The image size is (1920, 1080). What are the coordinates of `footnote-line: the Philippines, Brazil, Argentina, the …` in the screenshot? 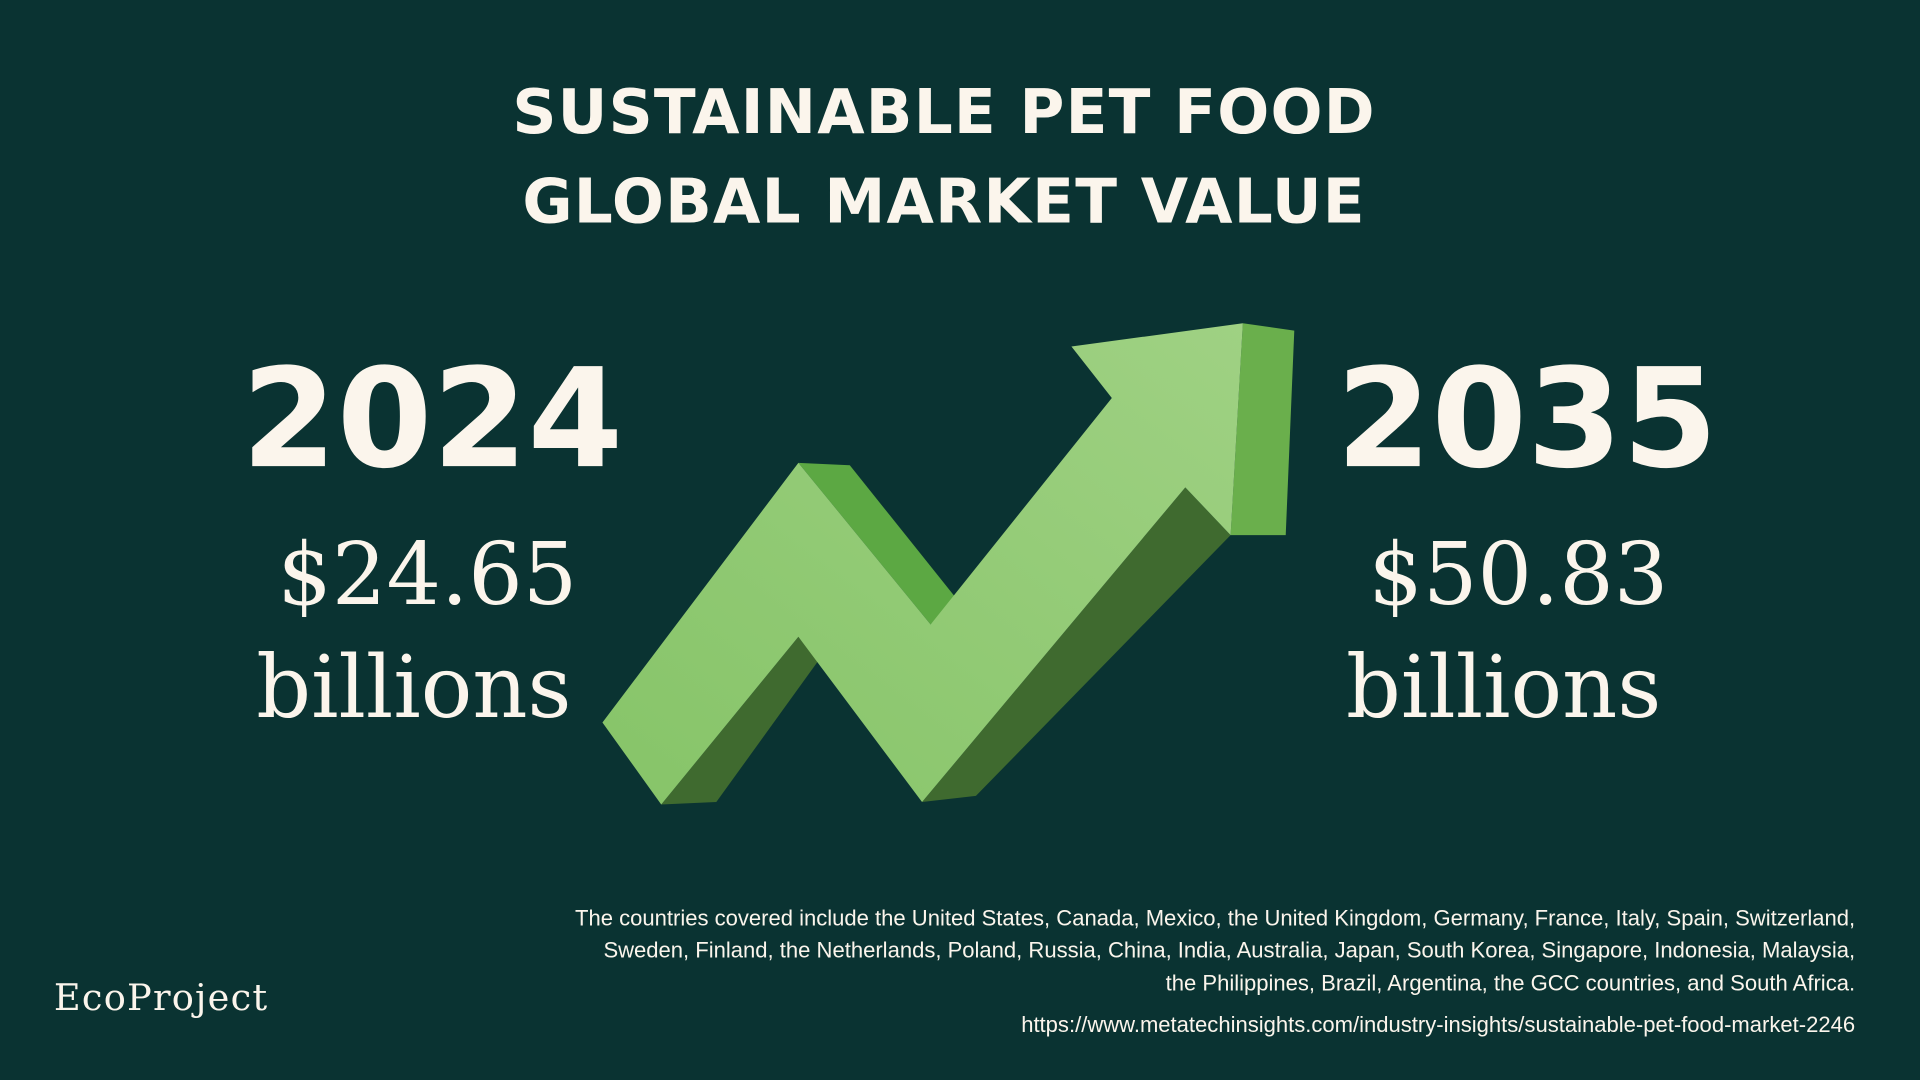 It's located at (1510, 982).